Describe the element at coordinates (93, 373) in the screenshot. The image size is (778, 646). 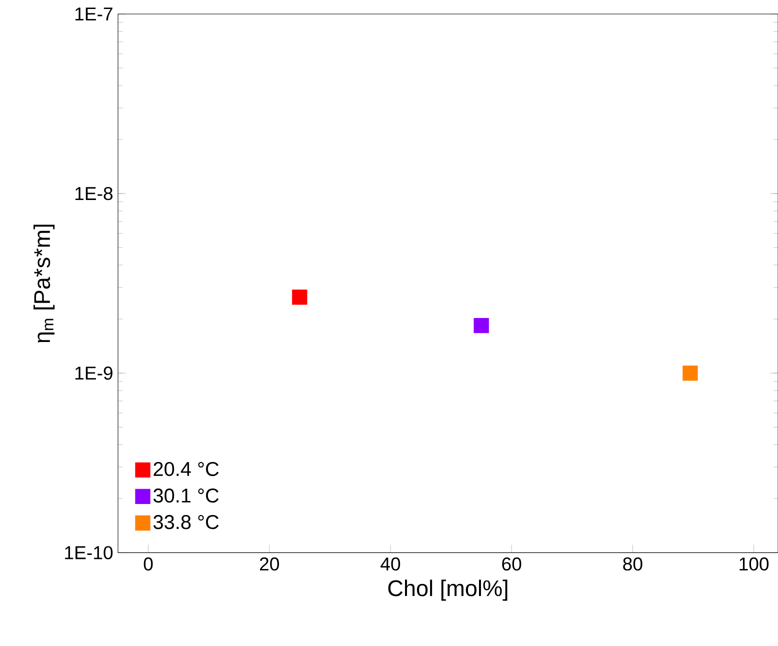
I see `y-tick-label: 1E-9` at that location.